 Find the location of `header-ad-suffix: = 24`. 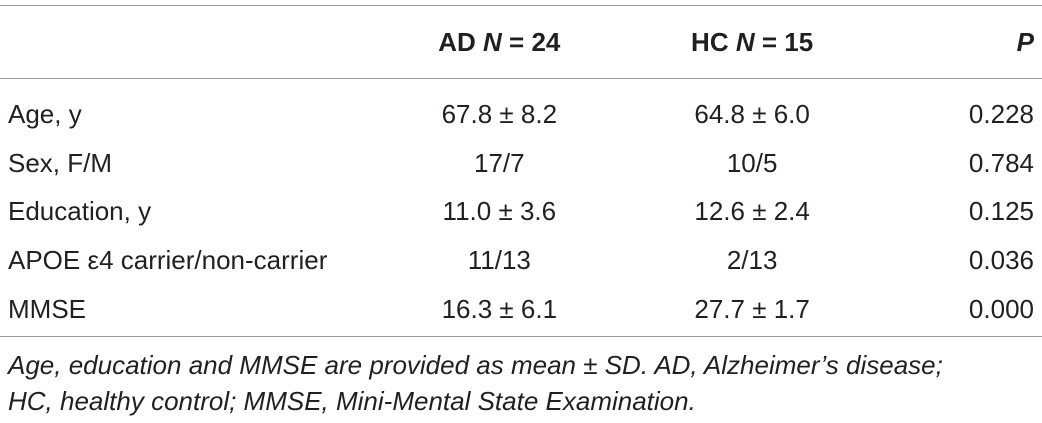

header-ad-suffix: = 24 is located at coordinates (531, 42).